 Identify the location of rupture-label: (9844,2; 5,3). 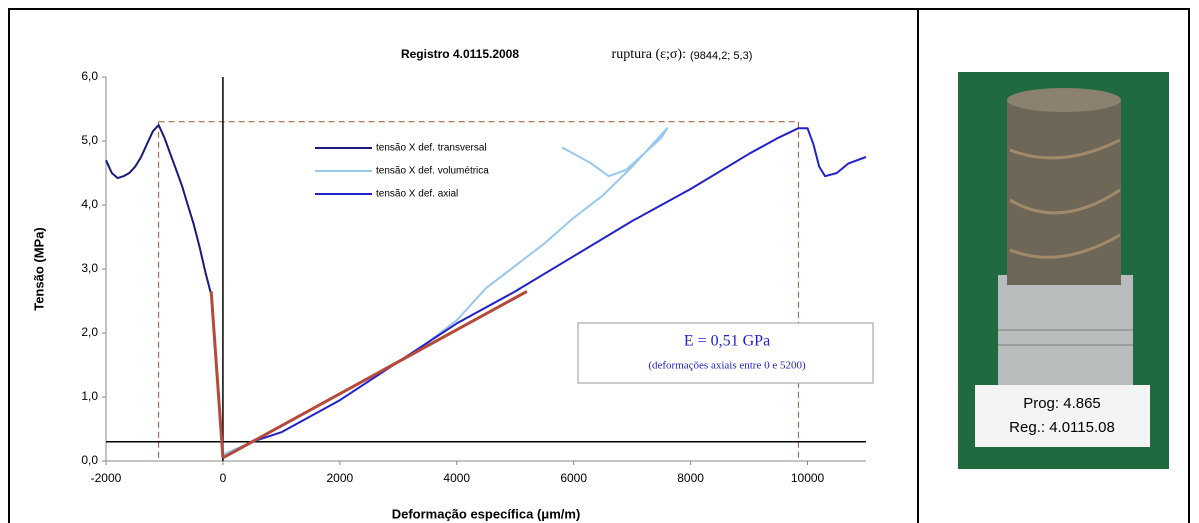
(721, 56).